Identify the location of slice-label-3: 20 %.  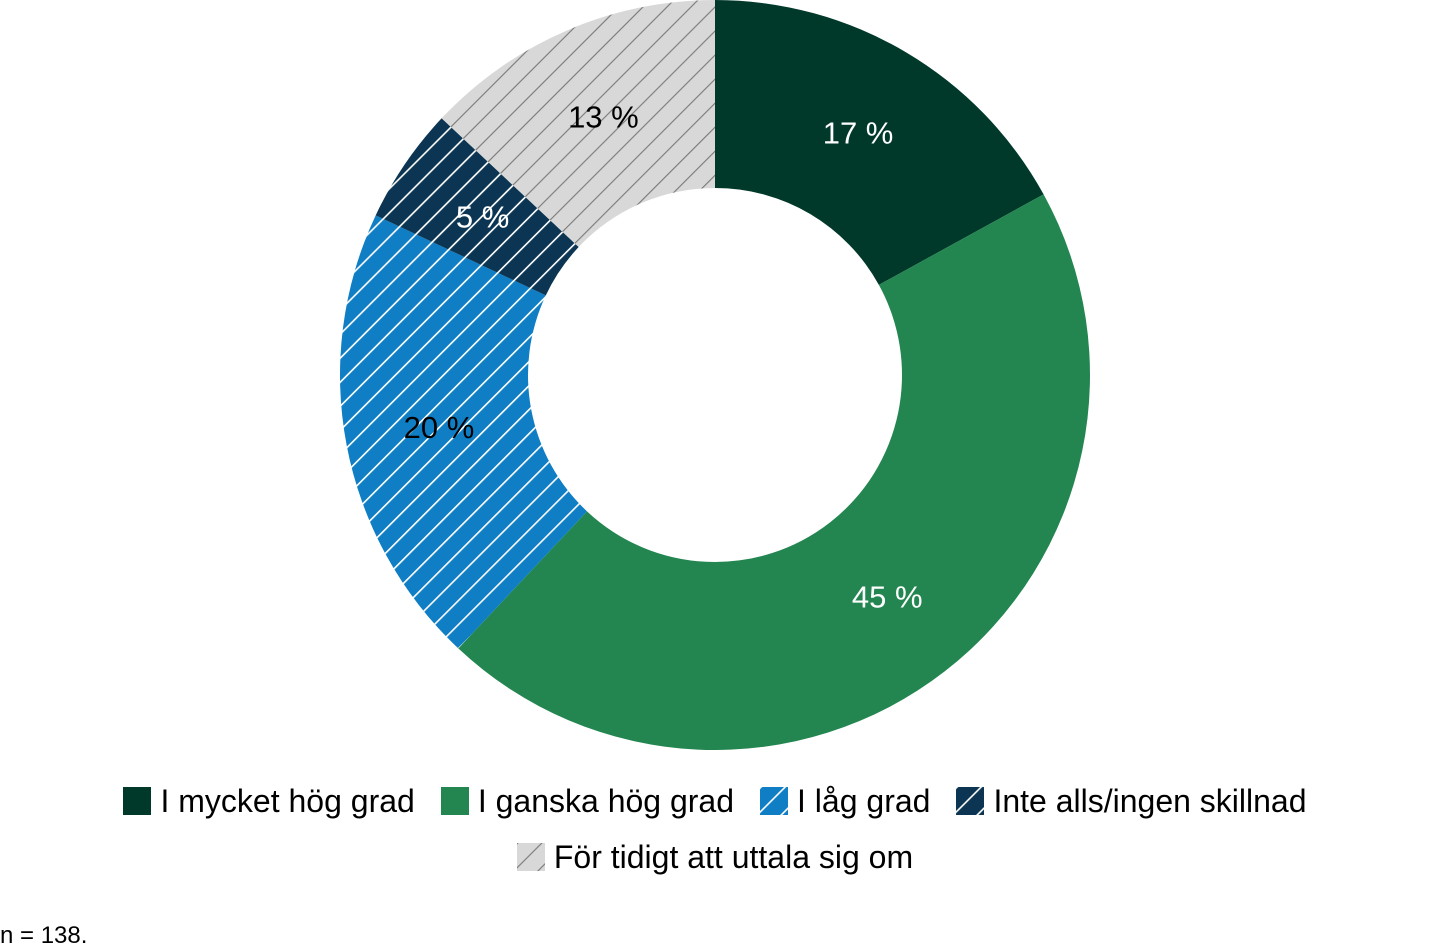
(439, 427).